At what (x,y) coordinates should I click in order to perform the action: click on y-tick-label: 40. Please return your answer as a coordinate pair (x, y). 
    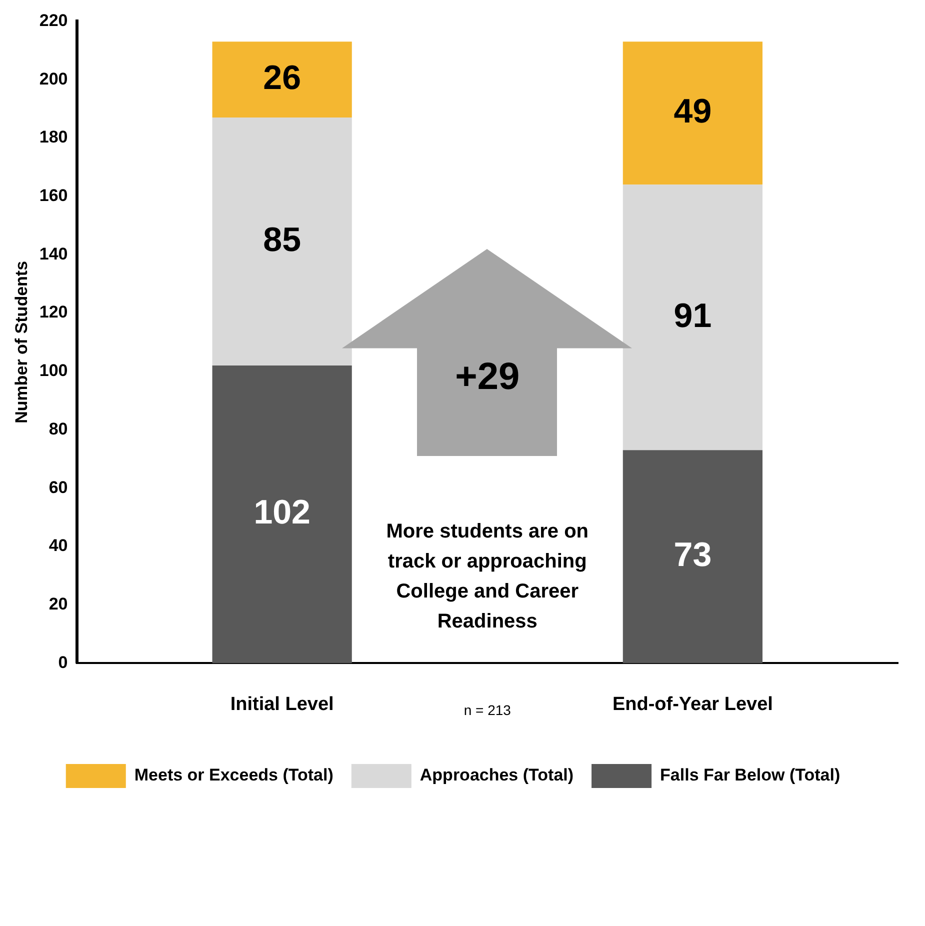
    Looking at the image, I should click on (58, 546).